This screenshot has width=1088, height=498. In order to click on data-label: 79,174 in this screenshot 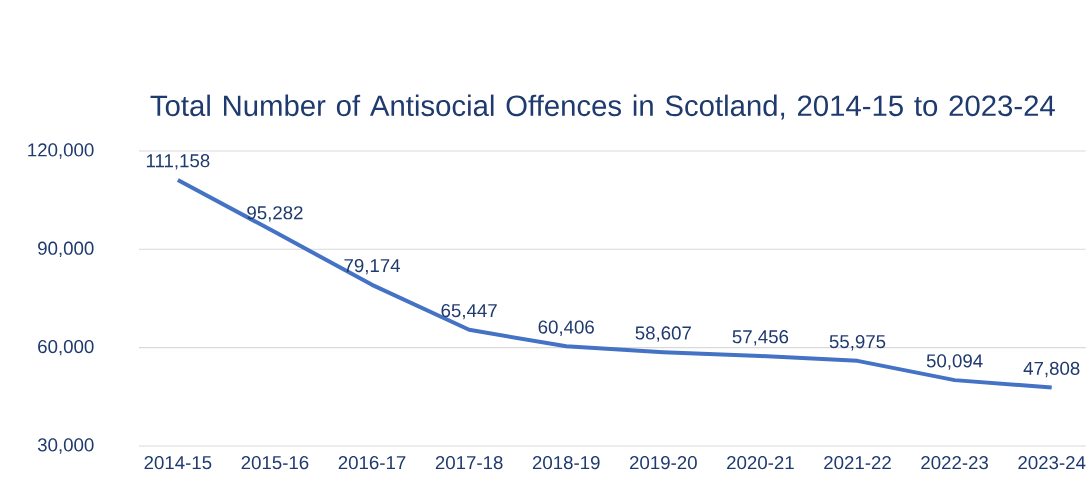, I will do `click(372, 266)`.